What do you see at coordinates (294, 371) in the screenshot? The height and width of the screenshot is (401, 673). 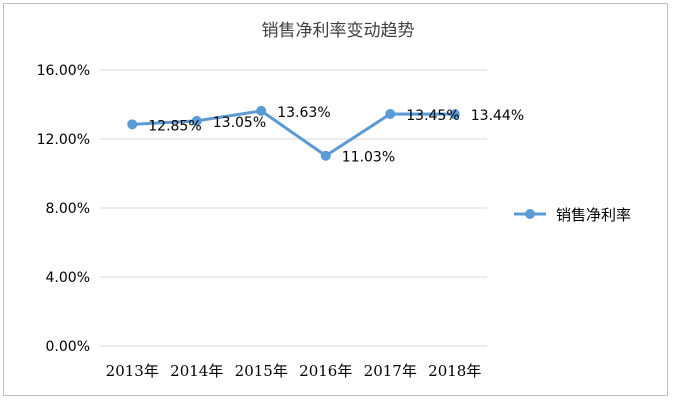 I see `x-axis-ticks: 2013年 2014年 2015年 2016年 2017年 2018年` at bounding box center [294, 371].